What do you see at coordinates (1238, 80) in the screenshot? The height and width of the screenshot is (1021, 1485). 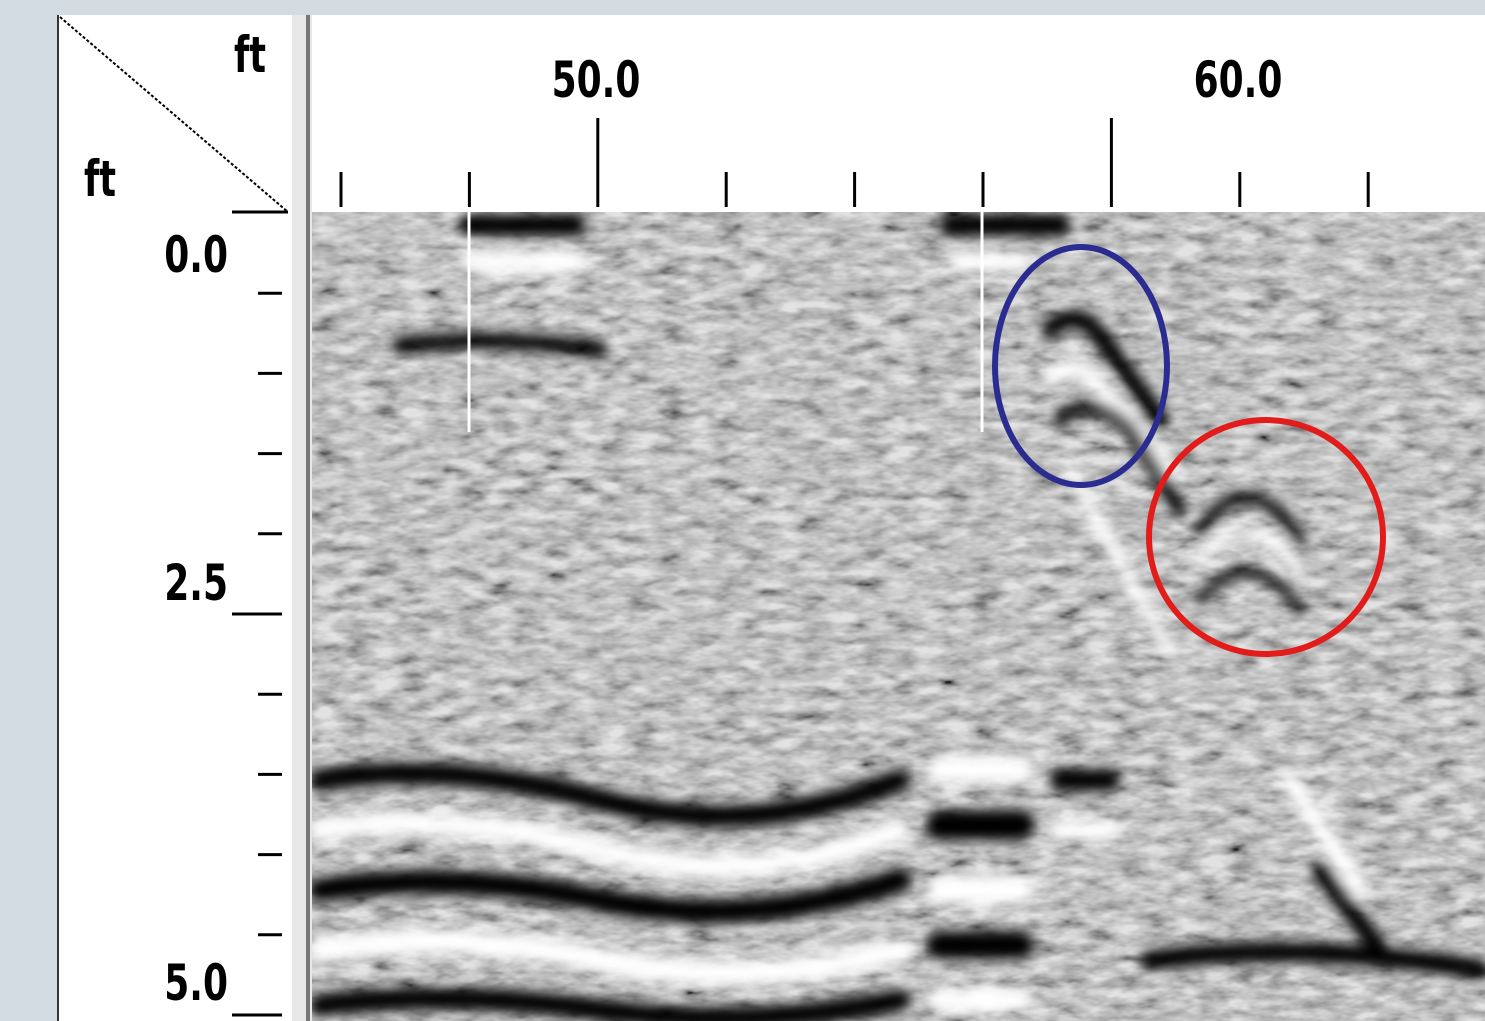 I see `x-tick-label: 60.0` at bounding box center [1238, 80].